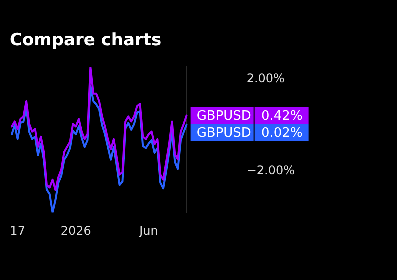 The height and width of the screenshot is (280, 397). Describe the element at coordinates (148, 231) in the screenshot. I see `x-tick-label: Jun` at that location.